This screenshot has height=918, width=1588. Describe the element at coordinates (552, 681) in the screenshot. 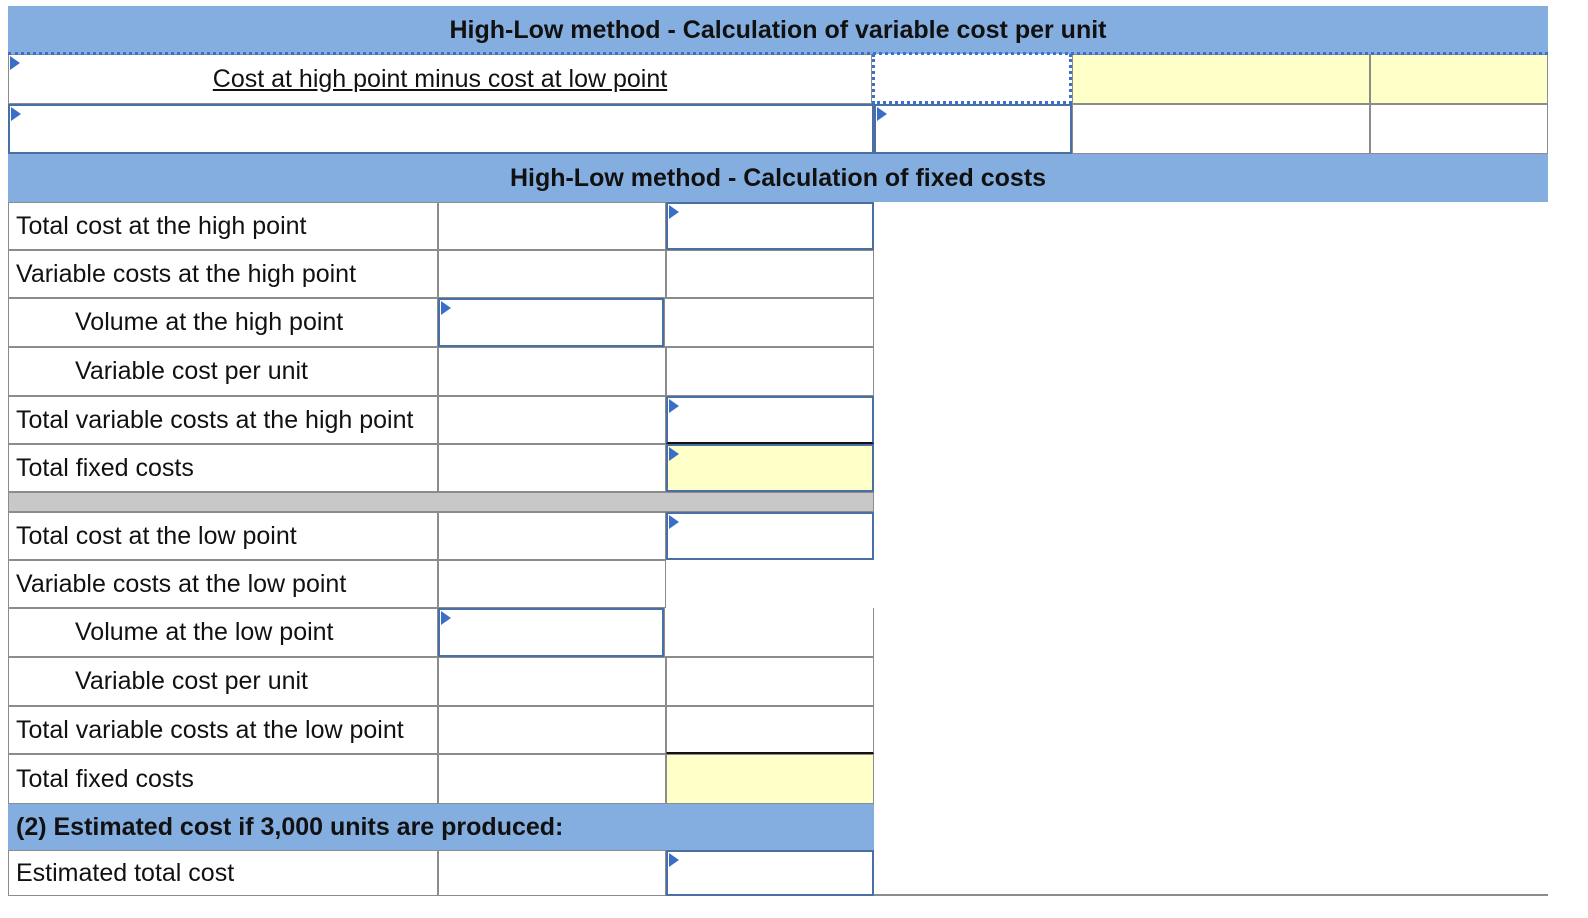

I see `vc-per-unit-low-mid-cell` at that location.